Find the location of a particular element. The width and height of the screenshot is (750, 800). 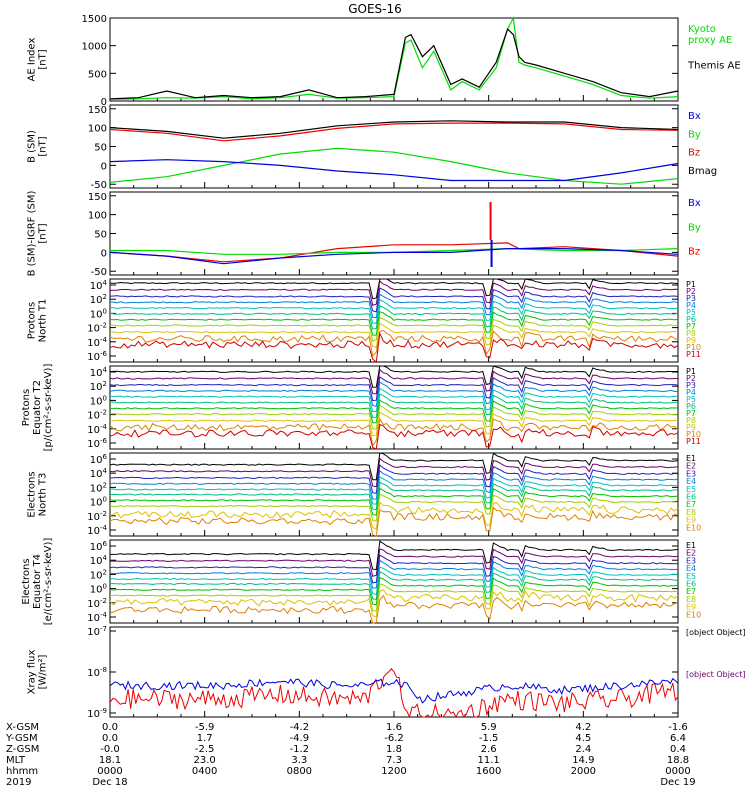

ephemeris-value: 0000 is located at coordinates (678, 771).